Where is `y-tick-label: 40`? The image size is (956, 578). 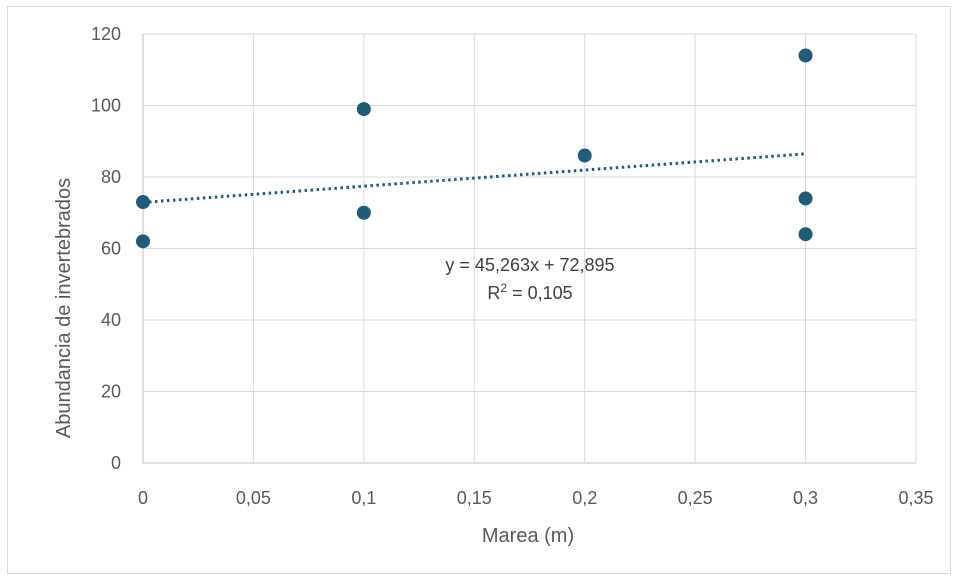
y-tick-label: 40 is located at coordinates (111, 320).